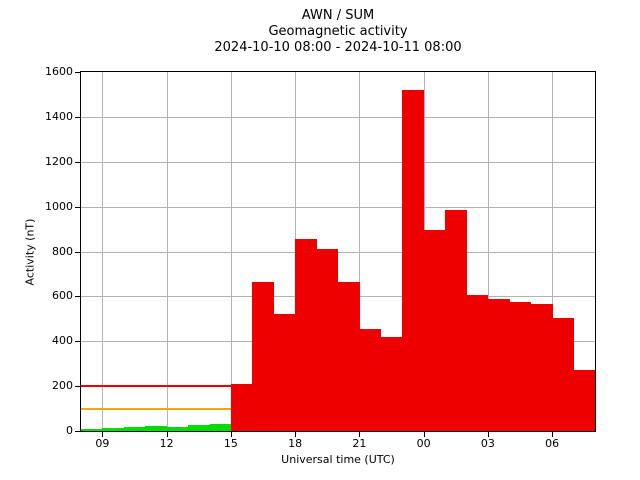 The image size is (640, 480). Describe the element at coordinates (62, 296) in the screenshot. I see `y-tick-label: 600` at that location.